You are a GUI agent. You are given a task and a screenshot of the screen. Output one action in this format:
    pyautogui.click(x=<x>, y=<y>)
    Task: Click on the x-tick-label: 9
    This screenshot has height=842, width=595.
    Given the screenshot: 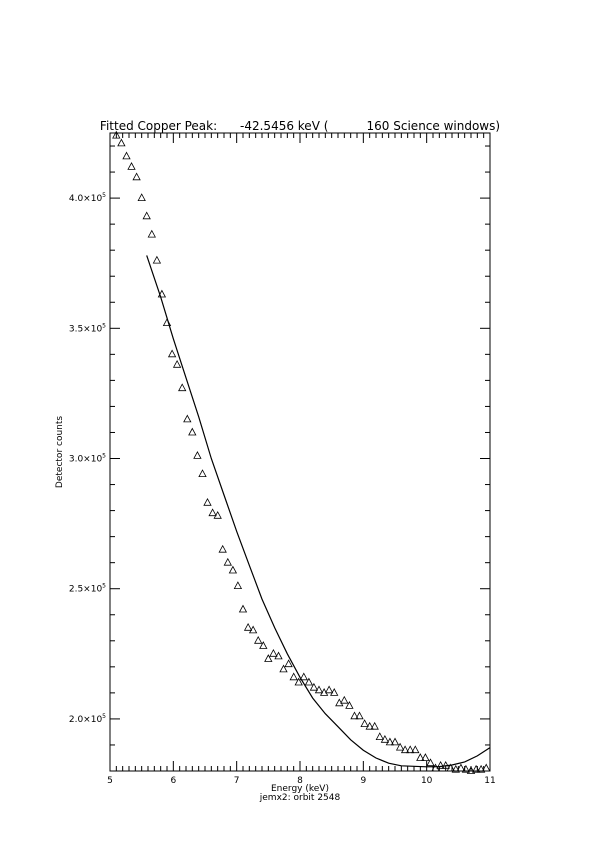 What is the action you would take?
    pyautogui.click(x=363, y=781)
    